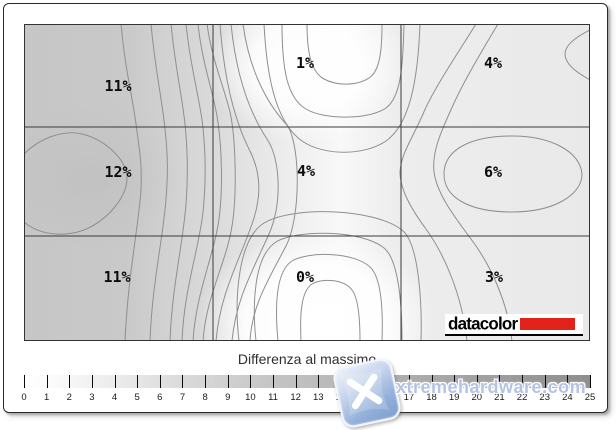 The height and width of the screenshot is (430, 616). What do you see at coordinates (305, 277) in the screenshot?
I see `cell-value-bottom-center: 0%` at bounding box center [305, 277].